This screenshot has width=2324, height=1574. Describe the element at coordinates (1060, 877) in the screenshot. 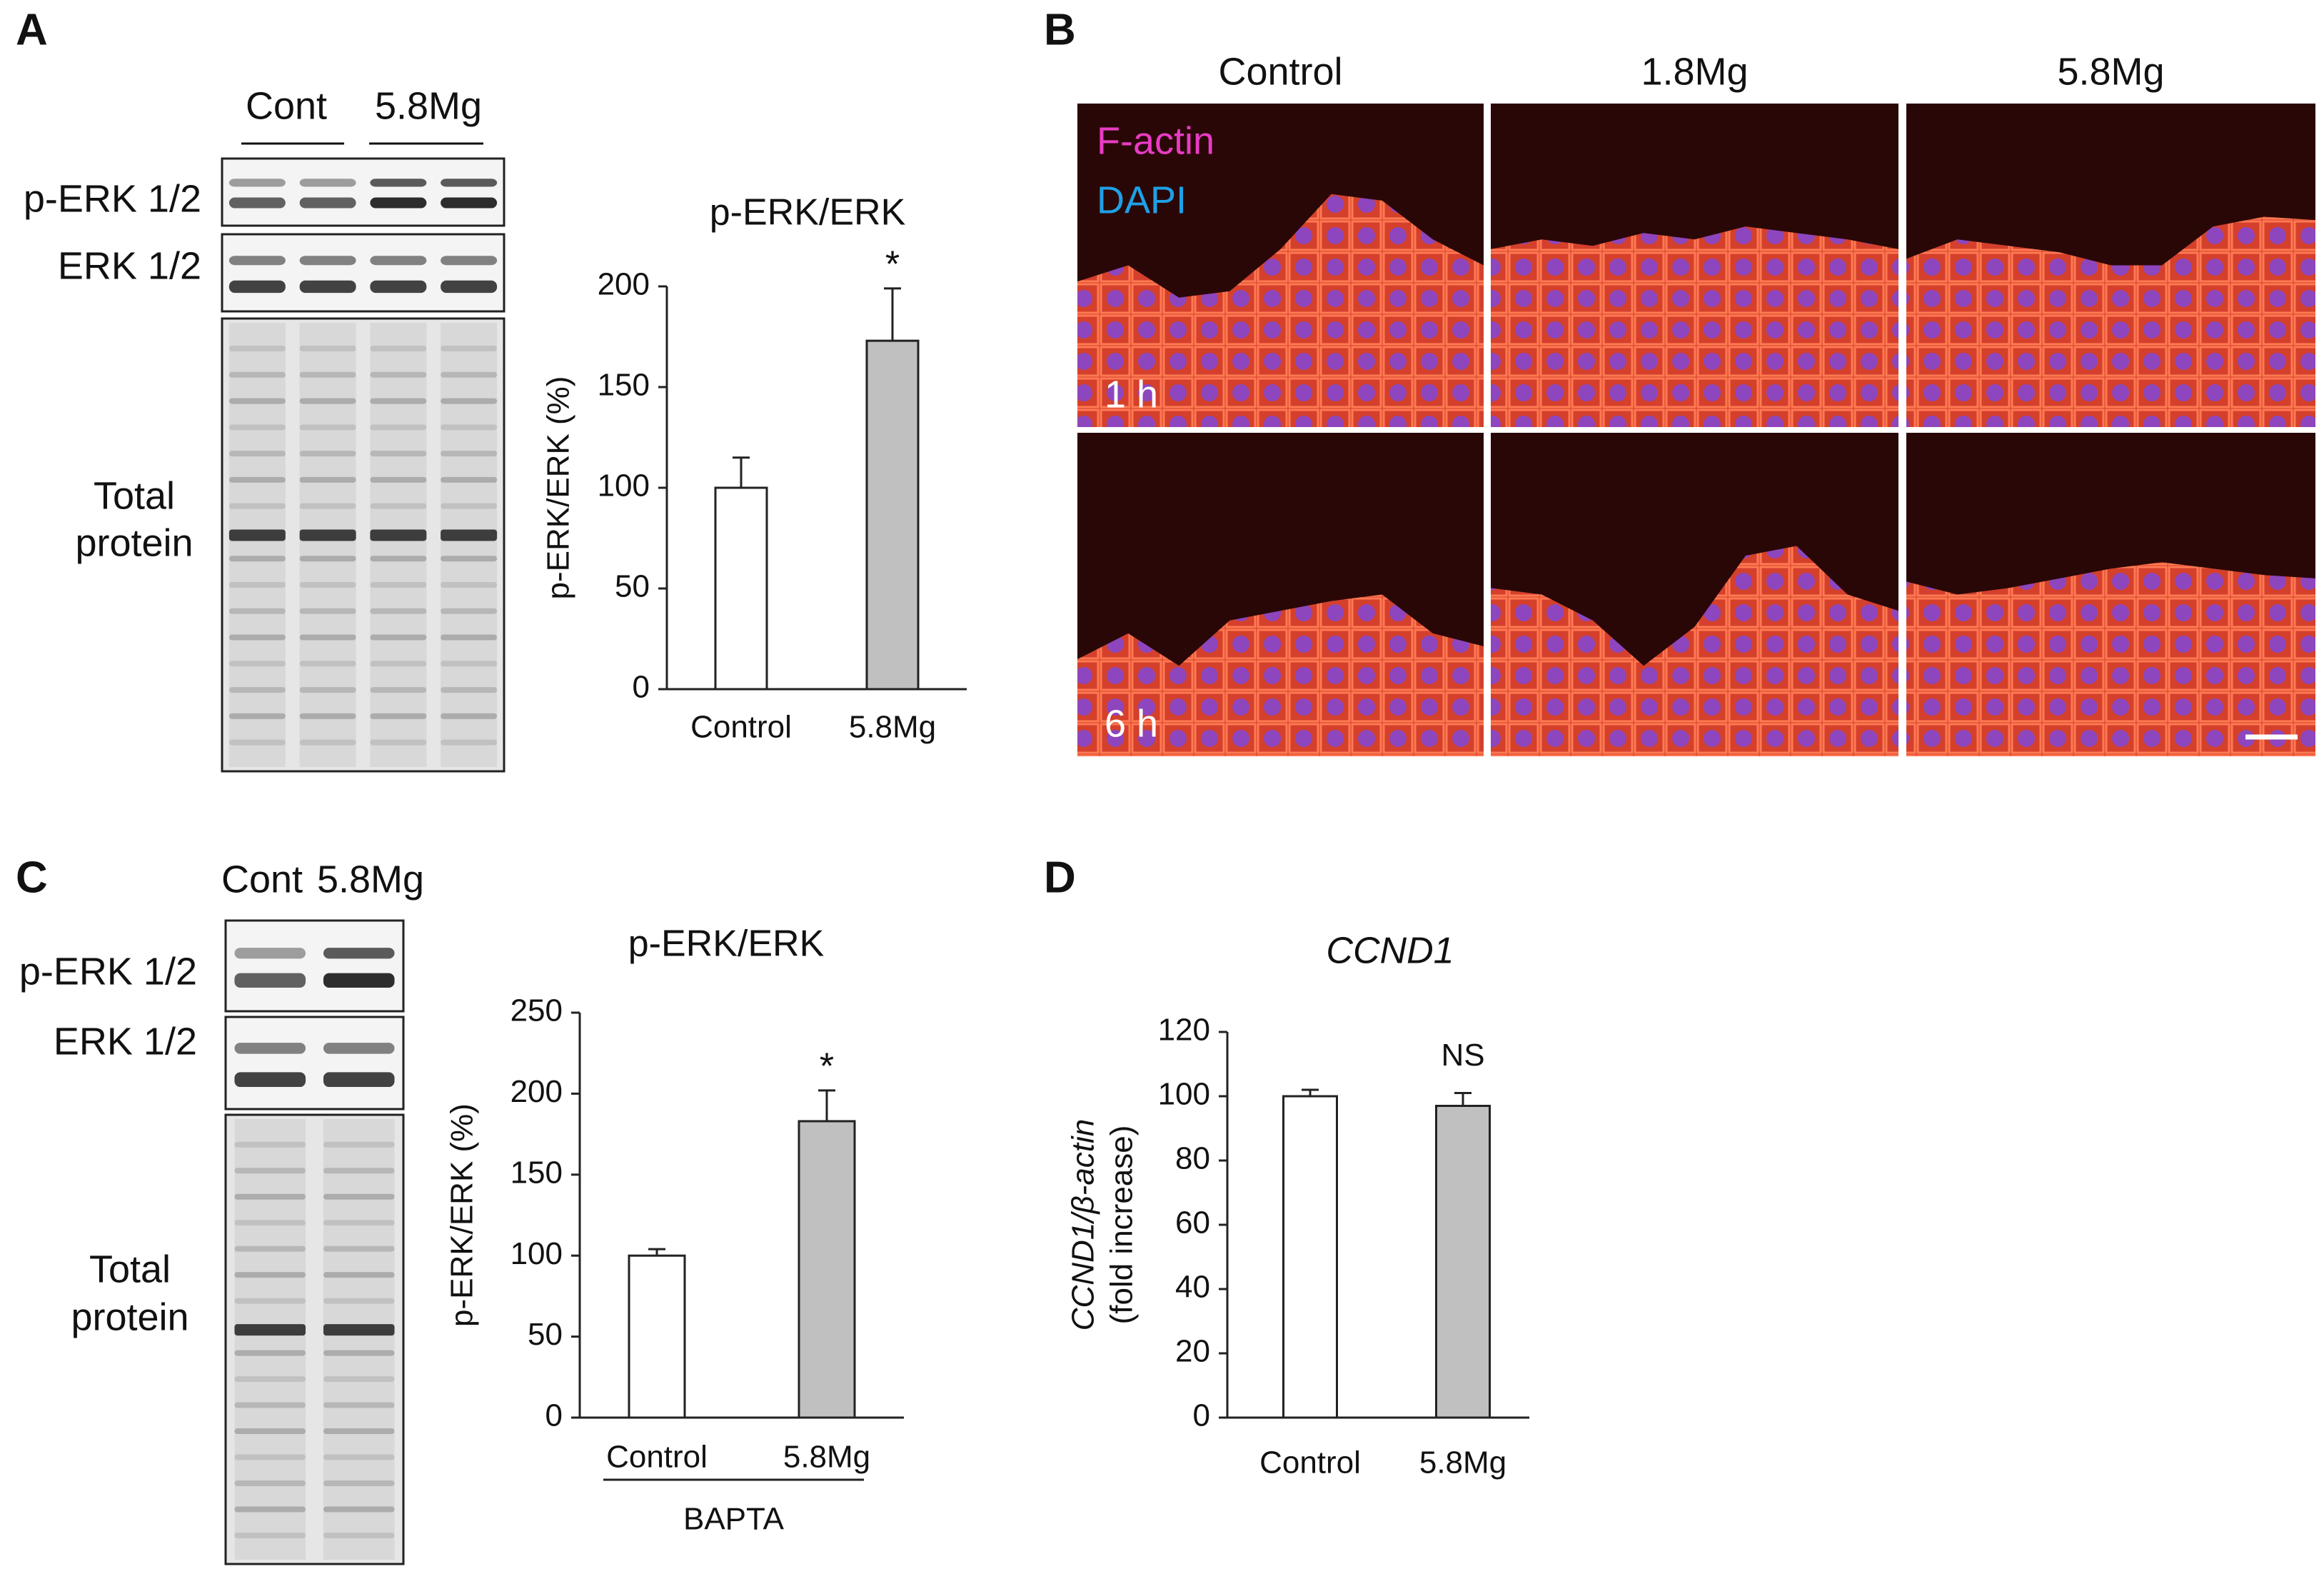

I see `panel-letter: D` at that location.